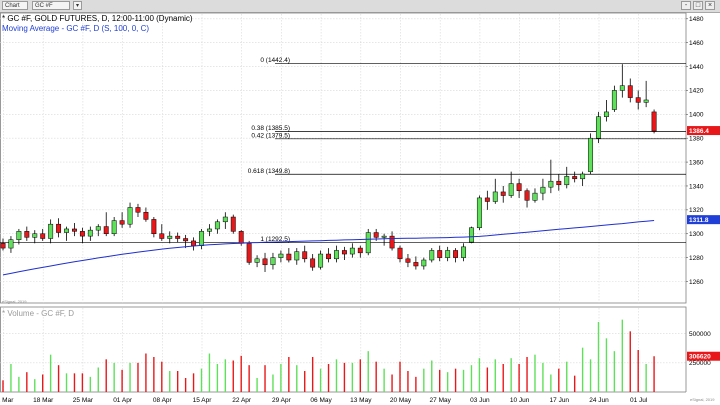  What do you see at coordinates (163, 400) in the screenshot?
I see `x-tick-label: 08 Apr` at bounding box center [163, 400].